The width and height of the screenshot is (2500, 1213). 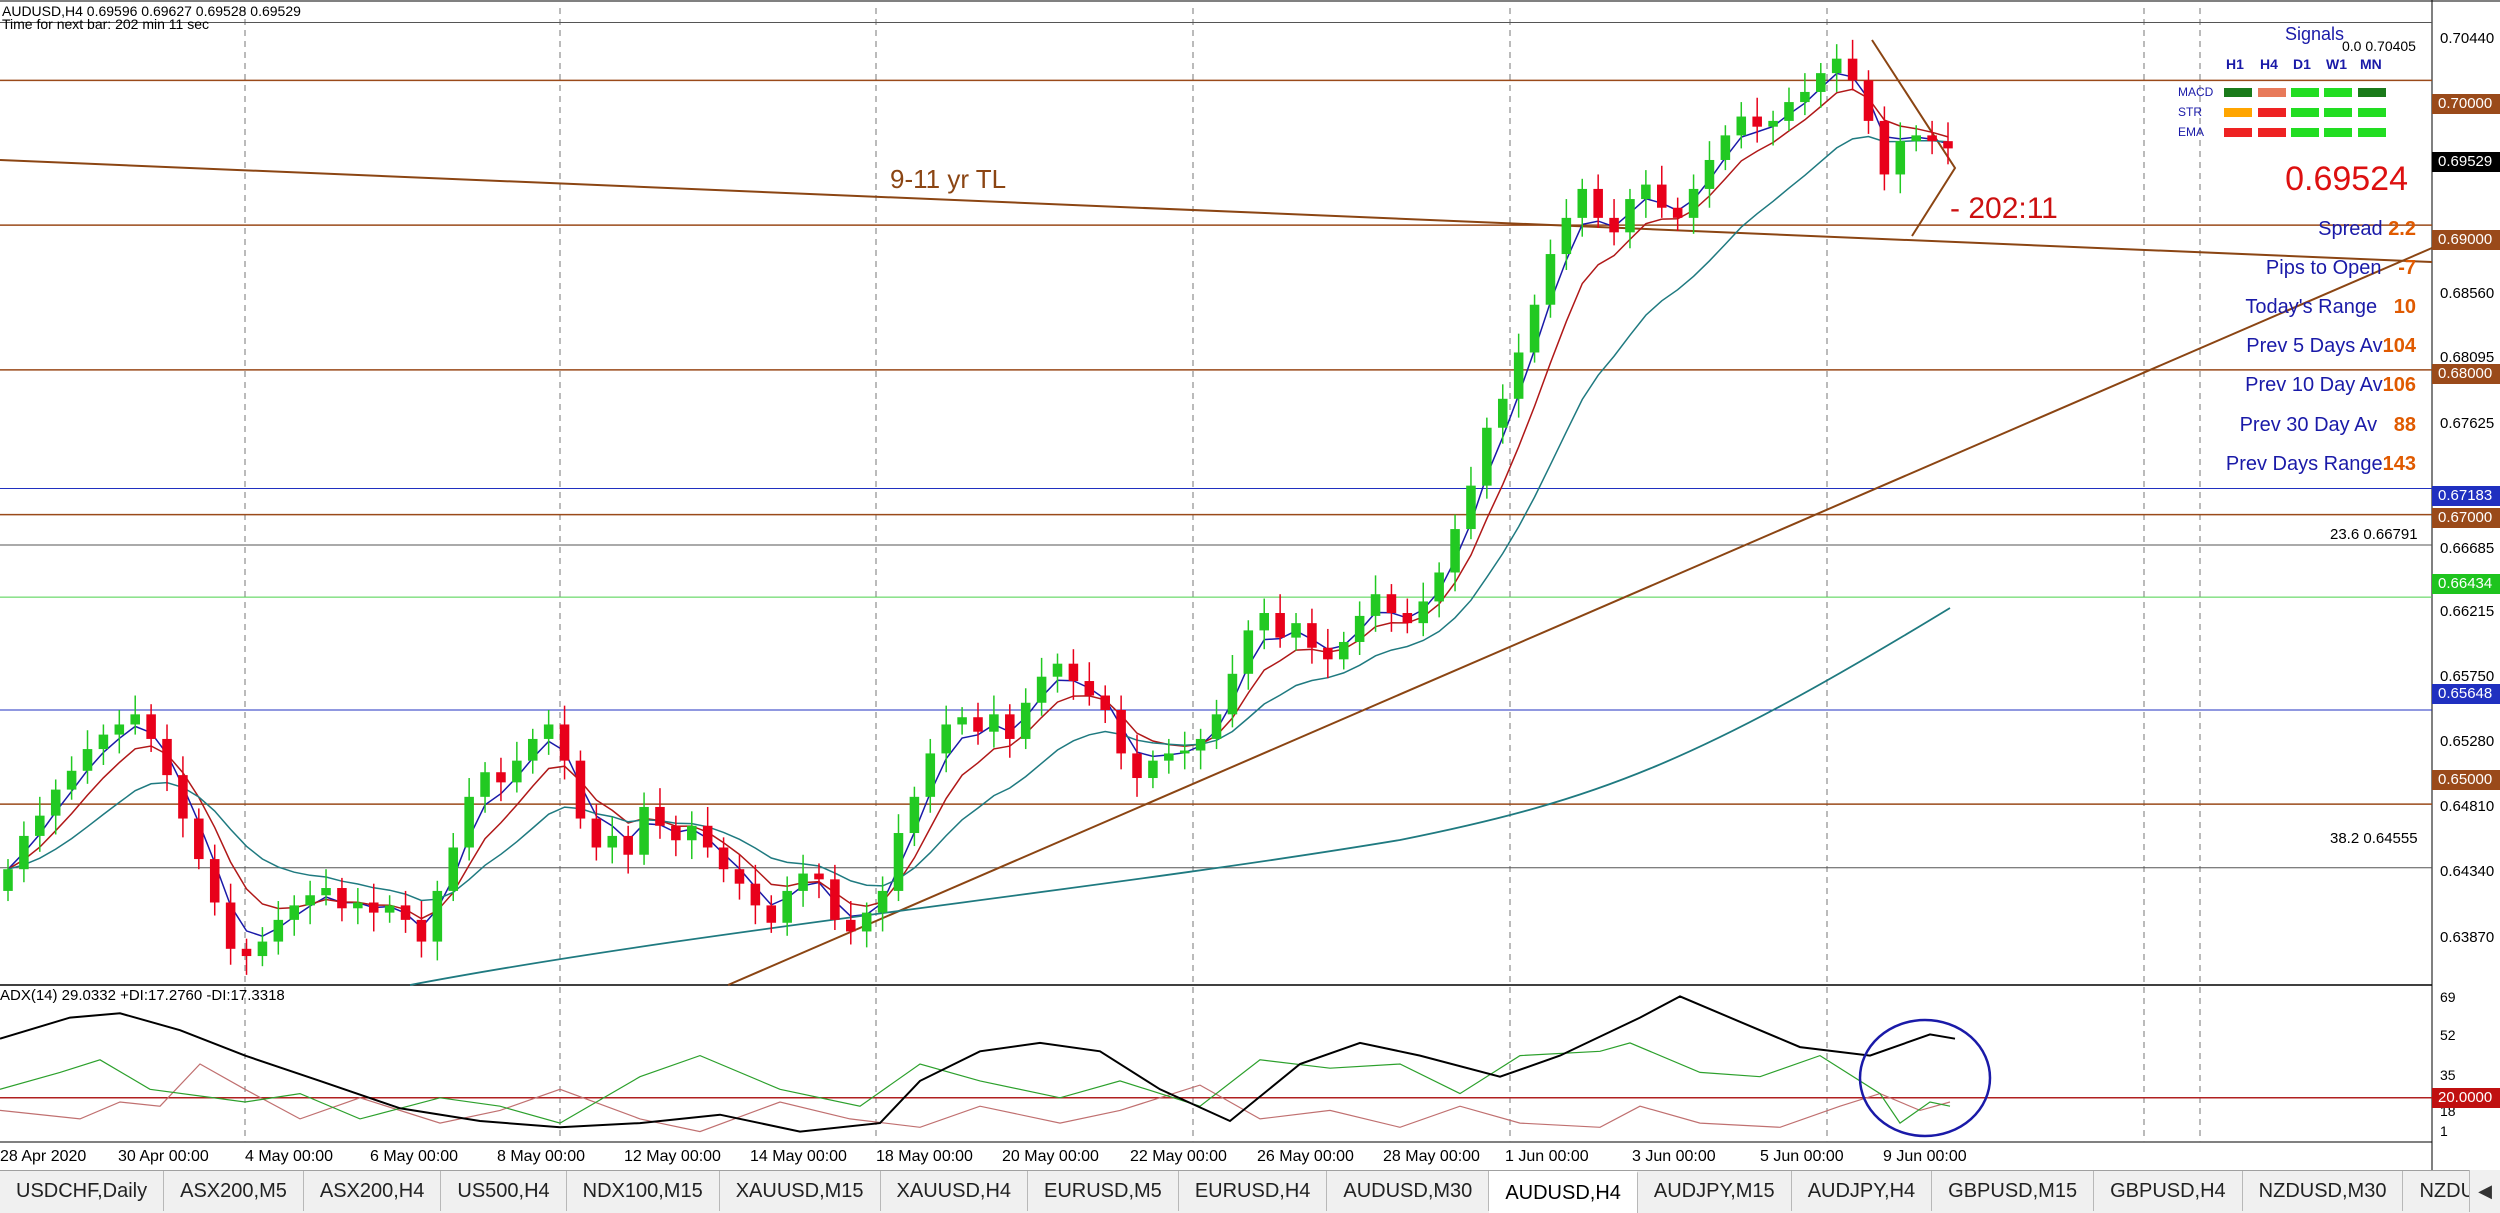 I want to click on chart-tab: US500,H4, so click(x=504, y=1191).